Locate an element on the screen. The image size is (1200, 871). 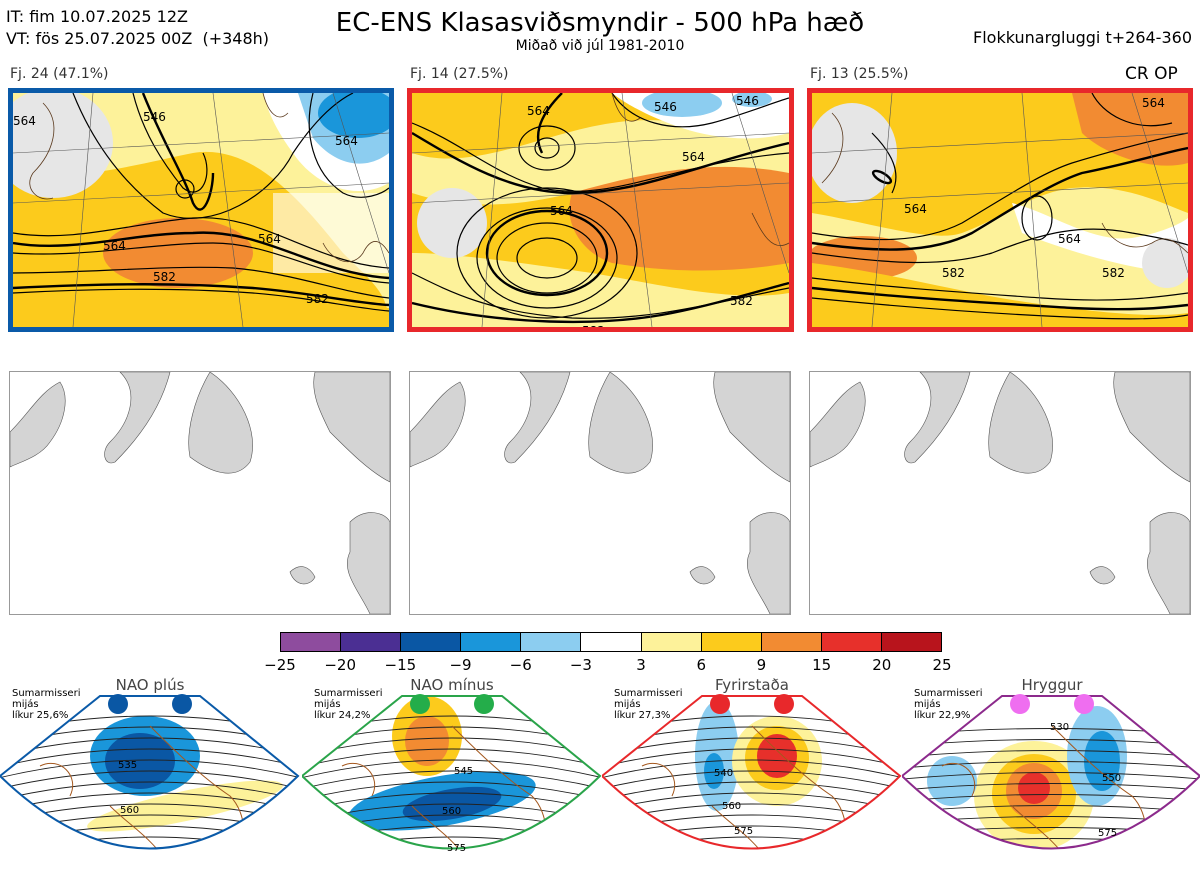
cluster-2-map: 564 564 546 546 564 582 582 is located at coordinates (600, 210).